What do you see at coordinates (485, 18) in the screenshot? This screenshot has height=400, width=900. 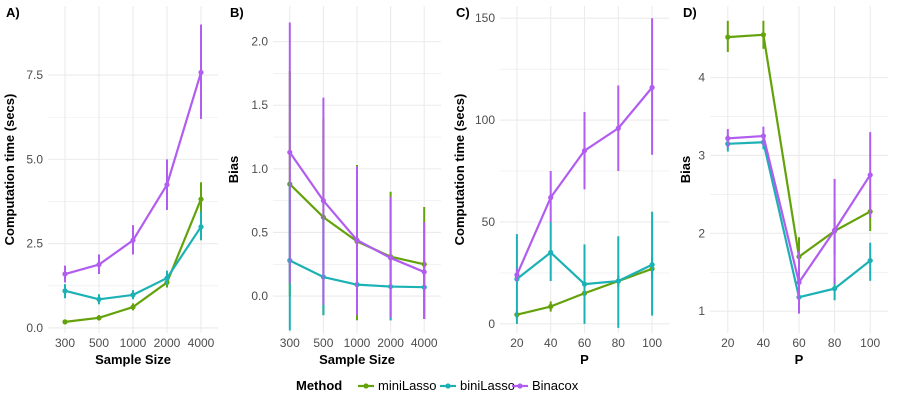 I see `y-tick-label: 150` at bounding box center [485, 18].